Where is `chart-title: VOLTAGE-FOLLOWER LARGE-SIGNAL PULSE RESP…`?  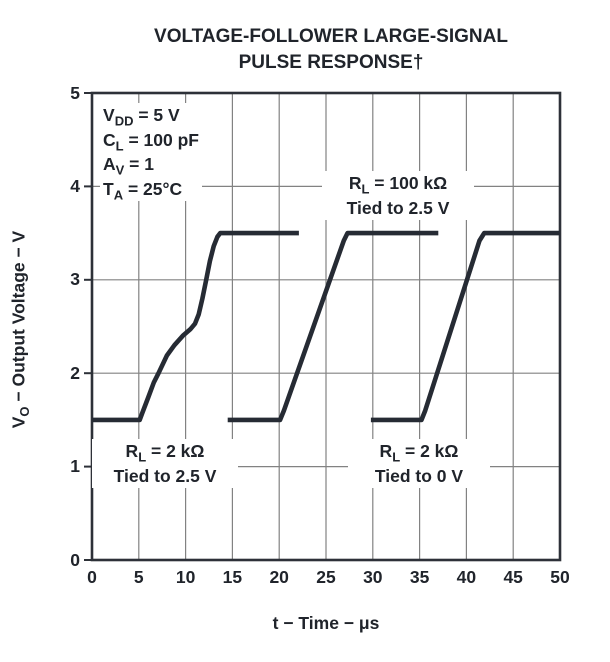
chart-title: VOLTAGE-FOLLOWER LARGE-SIGNAL PULSE RESP… is located at coordinates (331, 50).